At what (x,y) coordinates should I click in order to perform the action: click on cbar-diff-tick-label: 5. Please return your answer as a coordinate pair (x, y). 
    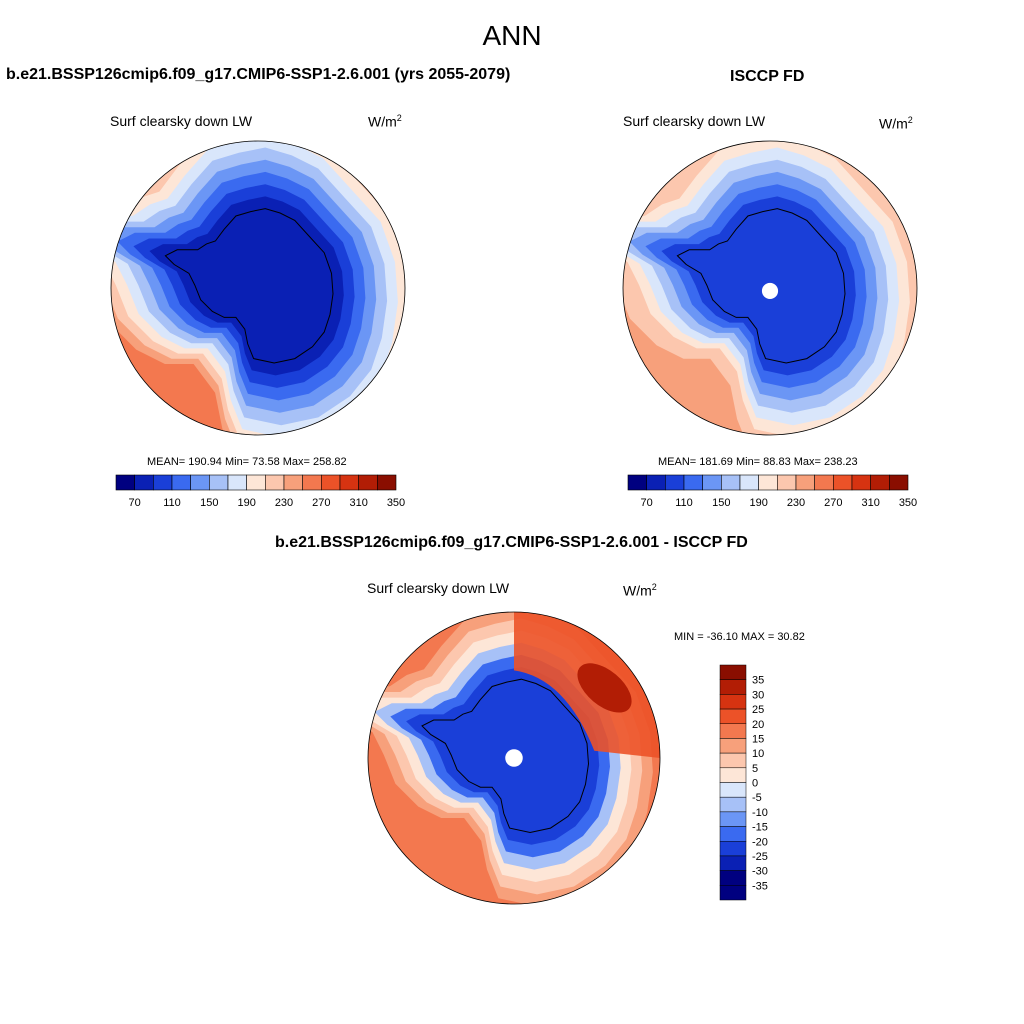
    Looking at the image, I should click on (755, 769).